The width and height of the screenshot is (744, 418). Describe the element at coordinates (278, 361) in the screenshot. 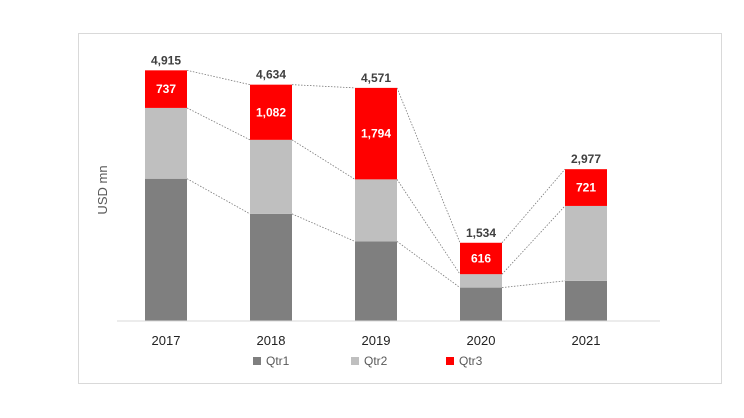

I see `legend-label-qtr1: Qtr1` at that location.